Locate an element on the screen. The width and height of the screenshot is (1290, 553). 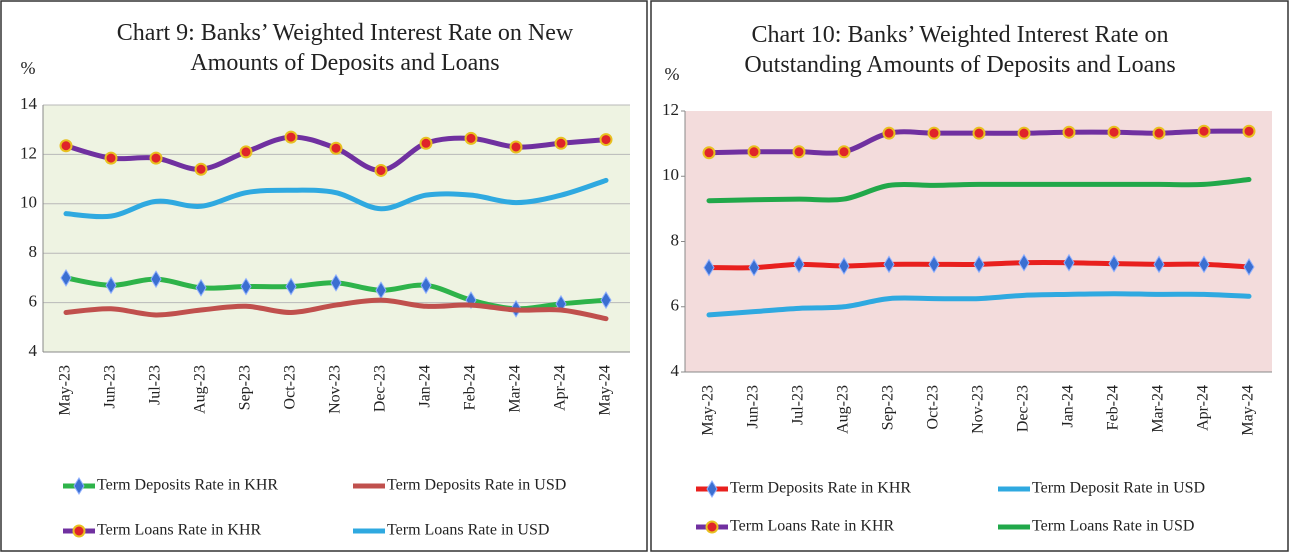
y-tick-label: 14 is located at coordinates (29, 103).